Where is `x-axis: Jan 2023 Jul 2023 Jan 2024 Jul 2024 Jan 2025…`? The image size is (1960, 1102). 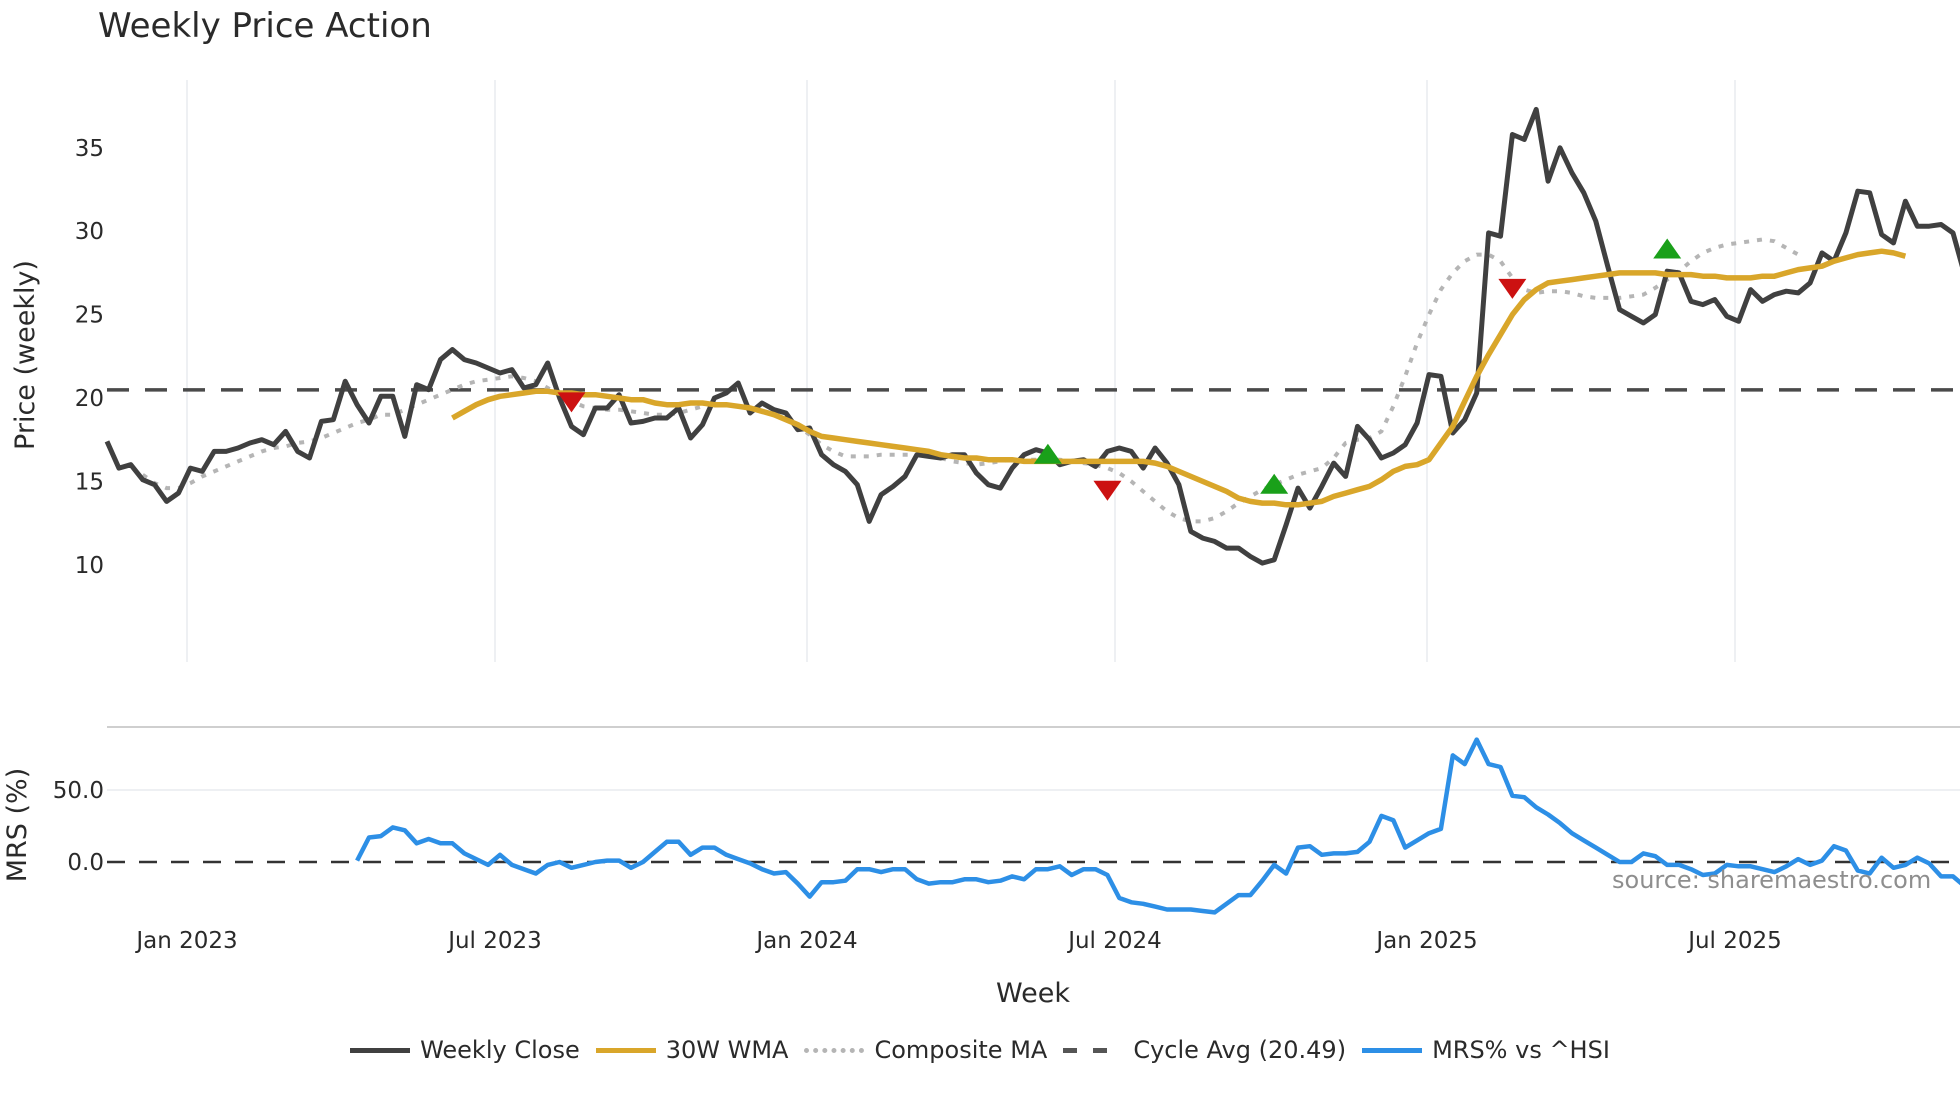 x-axis: Jan 2023 Jul 2023 Jan 2024 Jul 2024 Jan 2025… is located at coordinates (957, 941).